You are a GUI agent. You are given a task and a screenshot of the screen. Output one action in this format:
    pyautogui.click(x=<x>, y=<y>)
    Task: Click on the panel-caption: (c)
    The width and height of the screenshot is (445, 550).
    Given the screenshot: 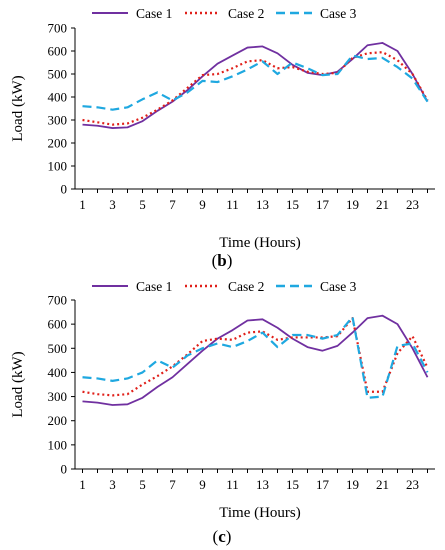 What is the action you would take?
    pyautogui.click(x=222, y=536)
    